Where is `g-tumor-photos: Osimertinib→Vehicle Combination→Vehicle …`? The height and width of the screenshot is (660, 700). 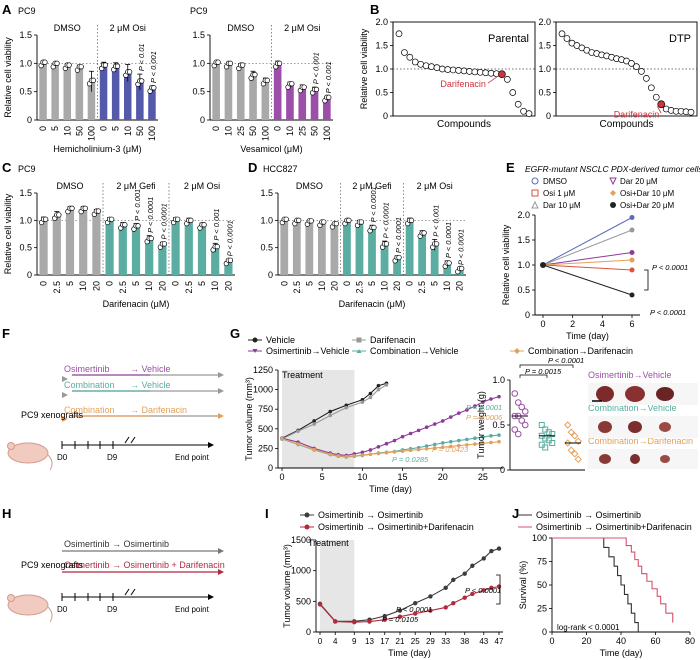
g-tumor-photos: Osimertinib→Vehicle Combination→Vehicle … is located at coordinates (643, 419).